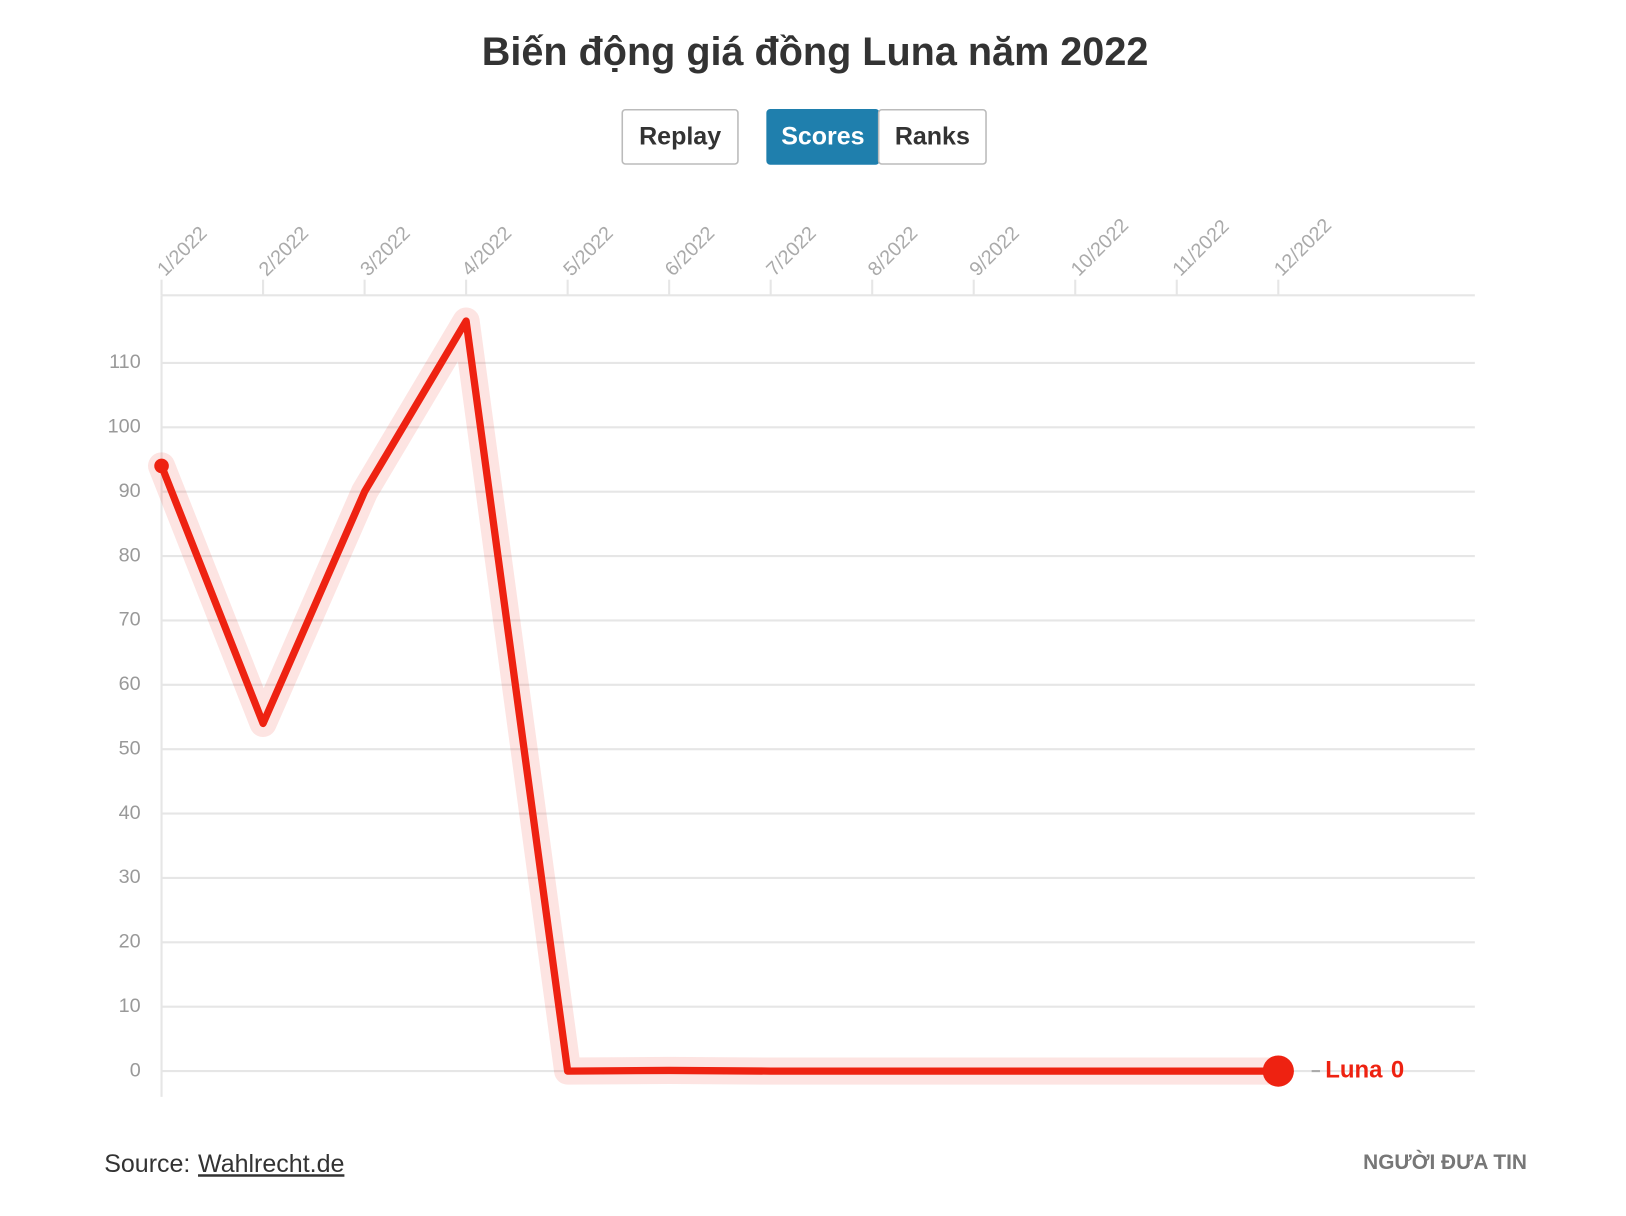  I want to click on button: Scores, so click(823, 136).